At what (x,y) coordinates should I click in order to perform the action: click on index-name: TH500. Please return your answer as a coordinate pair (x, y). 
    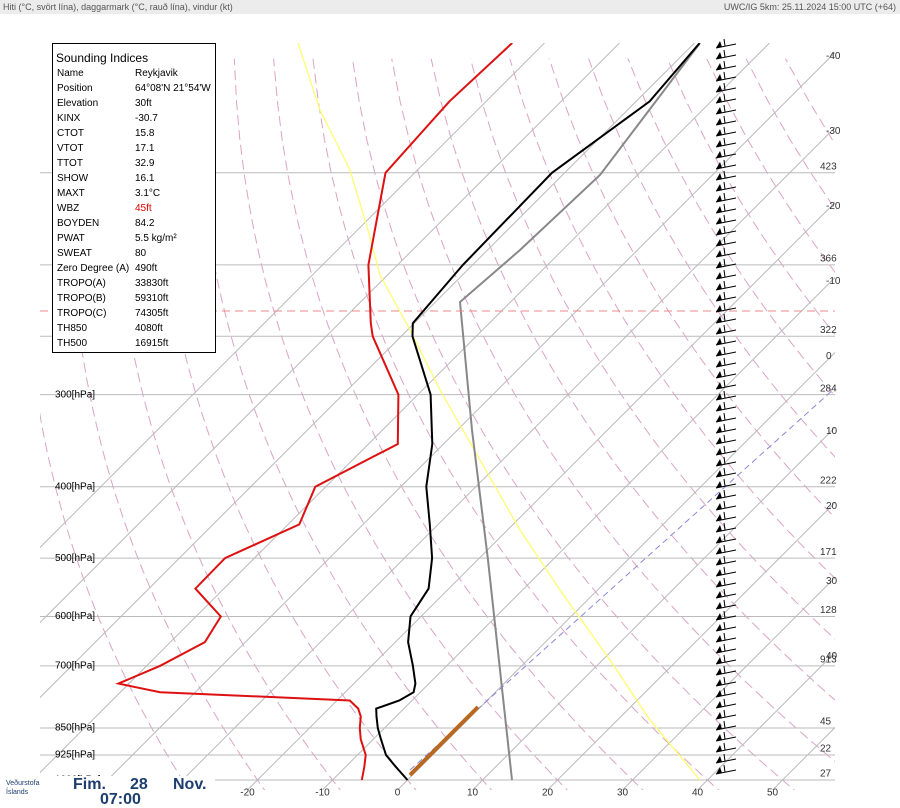
    Looking at the image, I should click on (72, 343).